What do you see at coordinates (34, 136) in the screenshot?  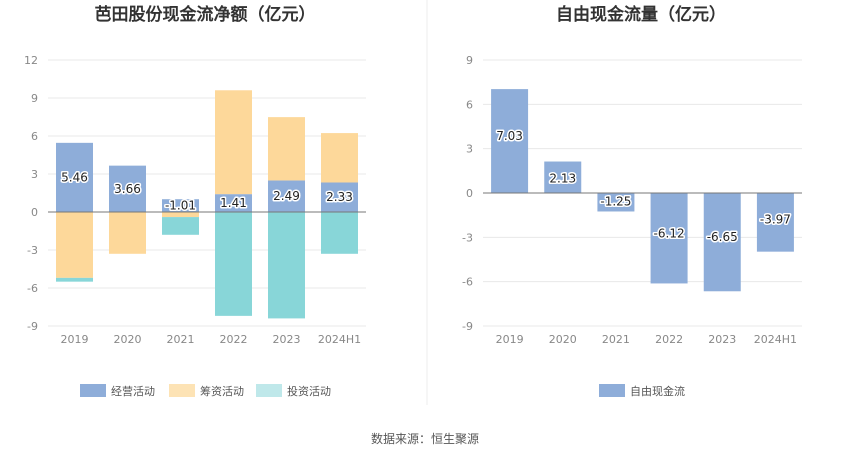 I see `left-y-tick-label: 6` at bounding box center [34, 136].